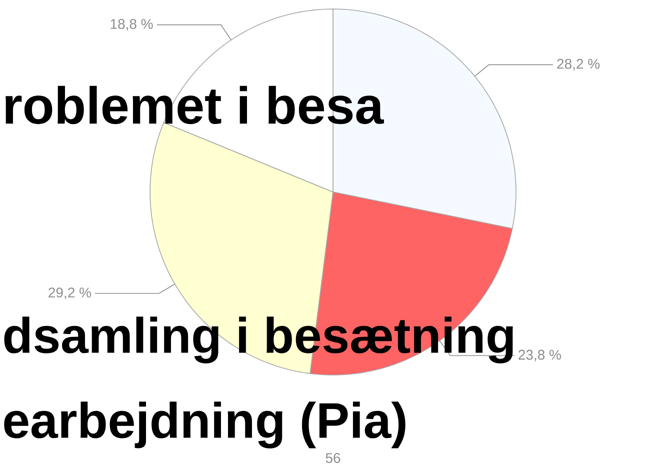 The width and height of the screenshot is (653, 472). Describe the element at coordinates (578, 64) in the screenshot. I see `data-label: 28,2 %` at that location.